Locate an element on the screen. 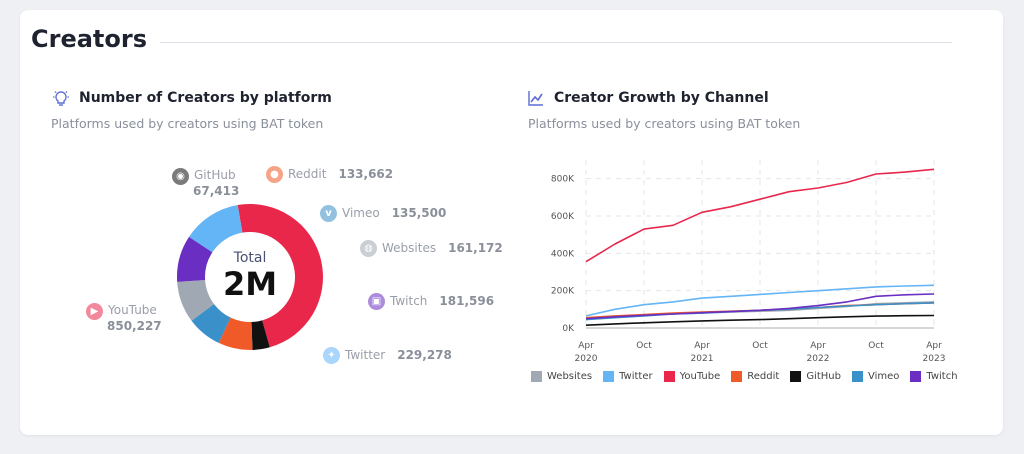 The image size is (1024, 454). donut-label-name: Vimeo is located at coordinates (361, 213).